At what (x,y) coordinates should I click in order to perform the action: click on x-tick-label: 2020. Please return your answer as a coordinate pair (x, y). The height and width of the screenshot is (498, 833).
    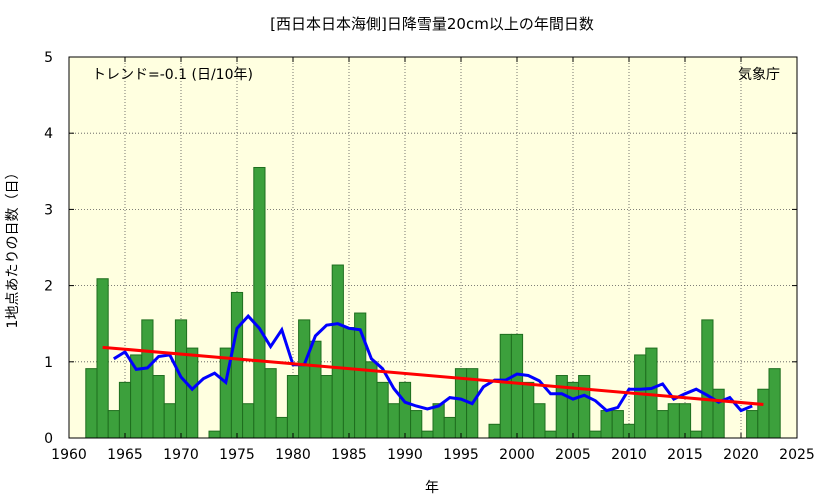
    Looking at the image, I should click on (741, 455).